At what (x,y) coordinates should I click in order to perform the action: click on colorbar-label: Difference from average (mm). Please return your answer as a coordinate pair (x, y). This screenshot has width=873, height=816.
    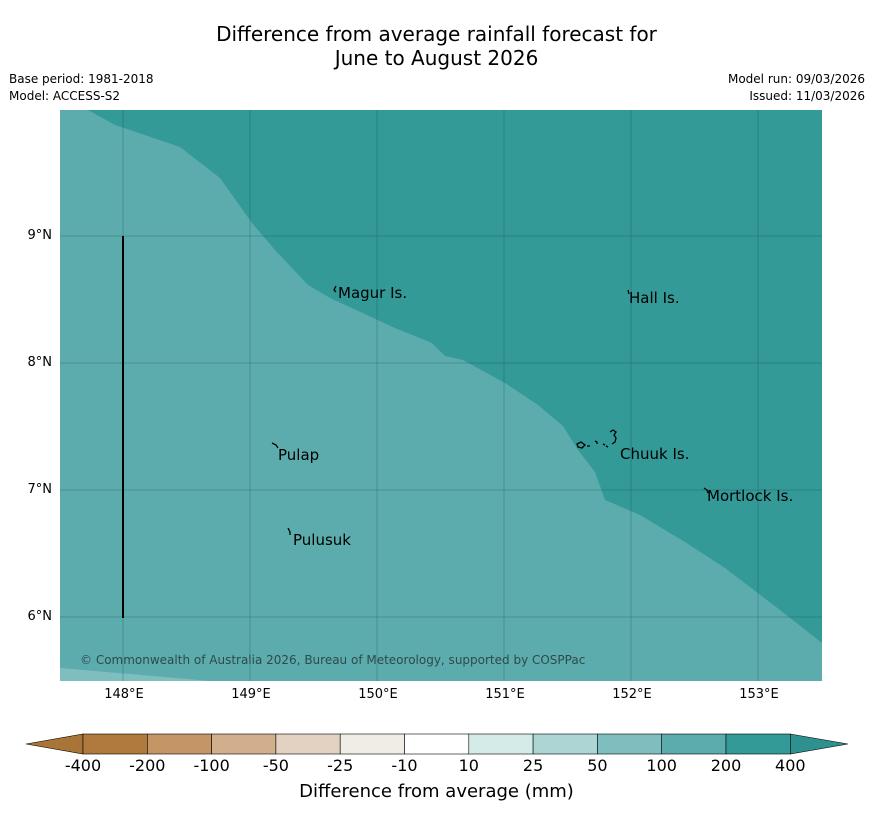
    Looking at the image, I should click on (436, 791).